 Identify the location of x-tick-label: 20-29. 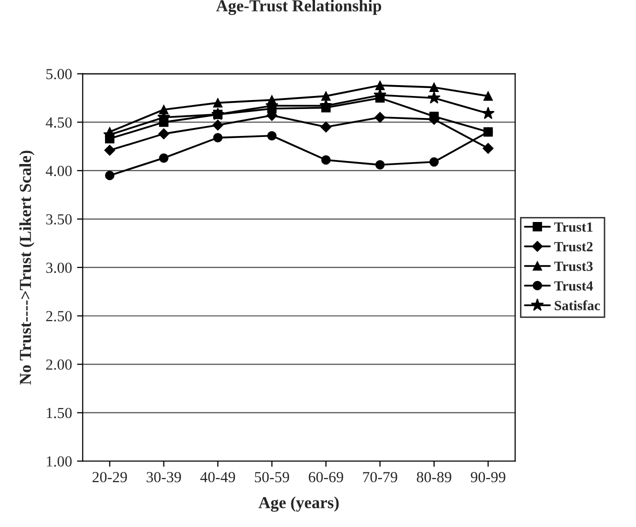
(109, 477).